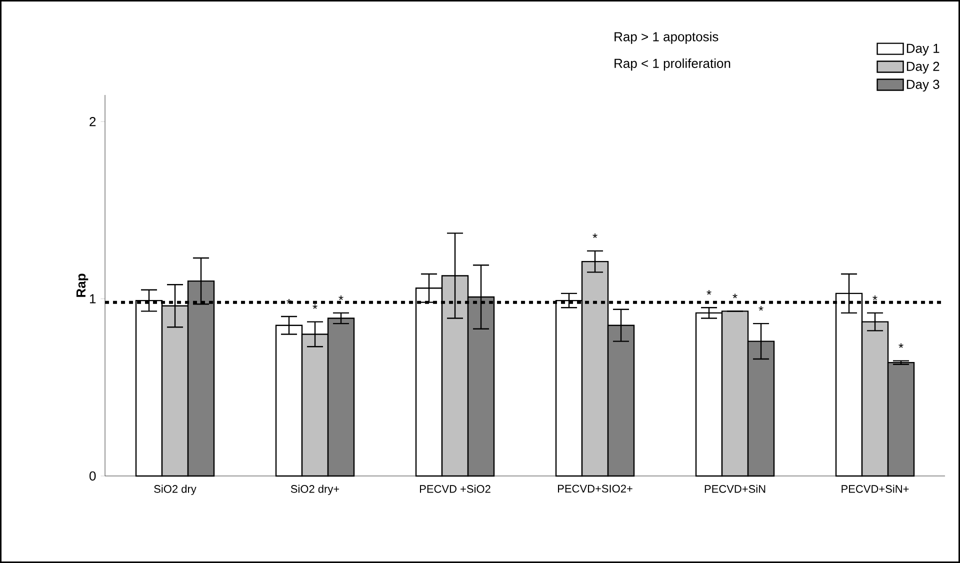 The height and width of the screenshot is (563, 960). I want to click on y-tick-label: 0, so click(93, 476).